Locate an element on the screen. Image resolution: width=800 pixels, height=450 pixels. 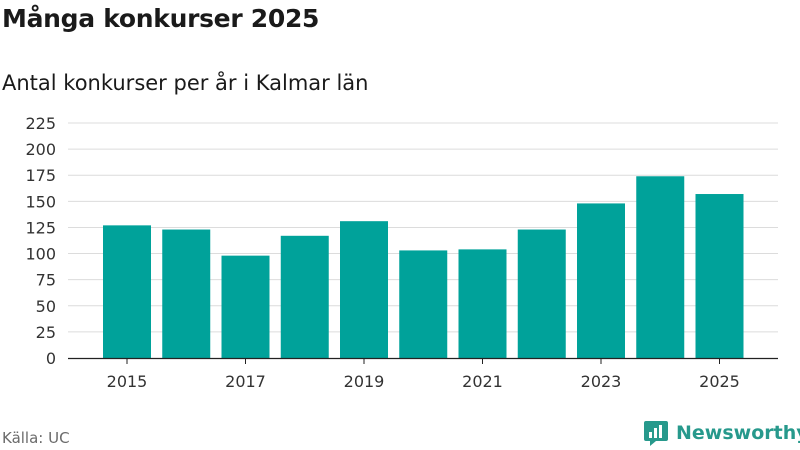
newsworthy-logo-icon is located at coordinates (656, 433).